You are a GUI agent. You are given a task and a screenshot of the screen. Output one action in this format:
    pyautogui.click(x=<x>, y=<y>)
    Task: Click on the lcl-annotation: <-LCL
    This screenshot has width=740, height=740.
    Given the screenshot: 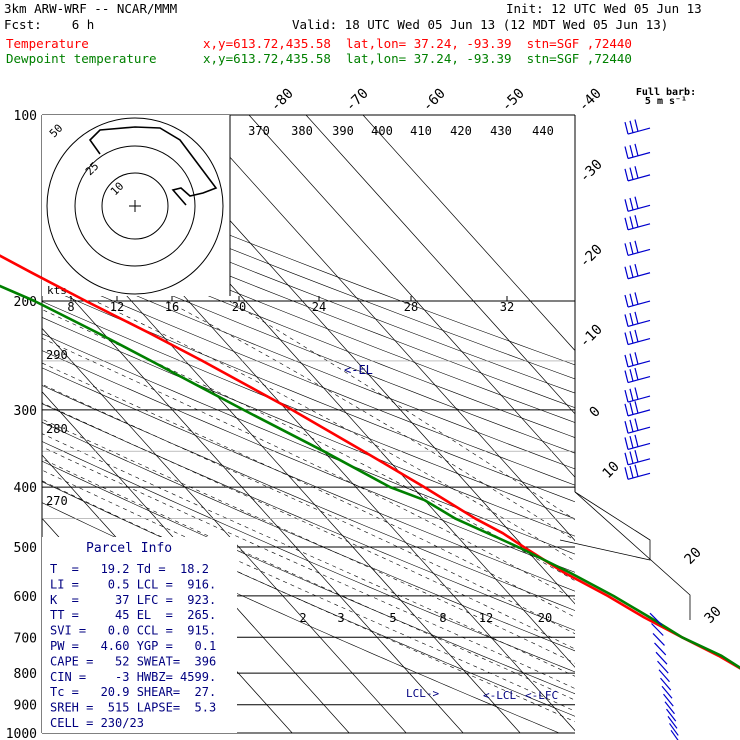 What is the action you would take?
    pyautogui.click(x=499, y=695)
    